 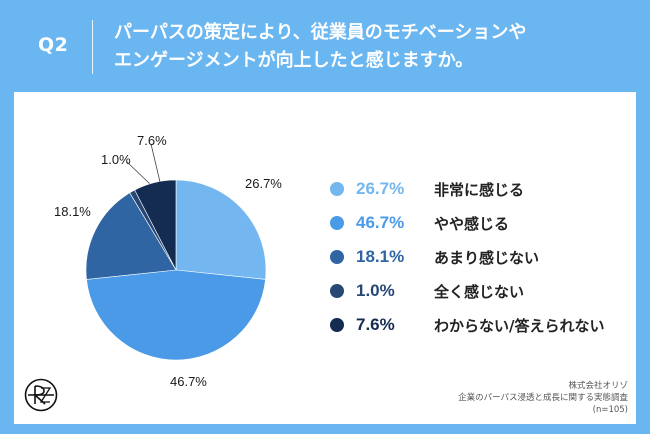 I want to click on legend-item: 18.1% あまり感じない, so click(x=467, y=257).